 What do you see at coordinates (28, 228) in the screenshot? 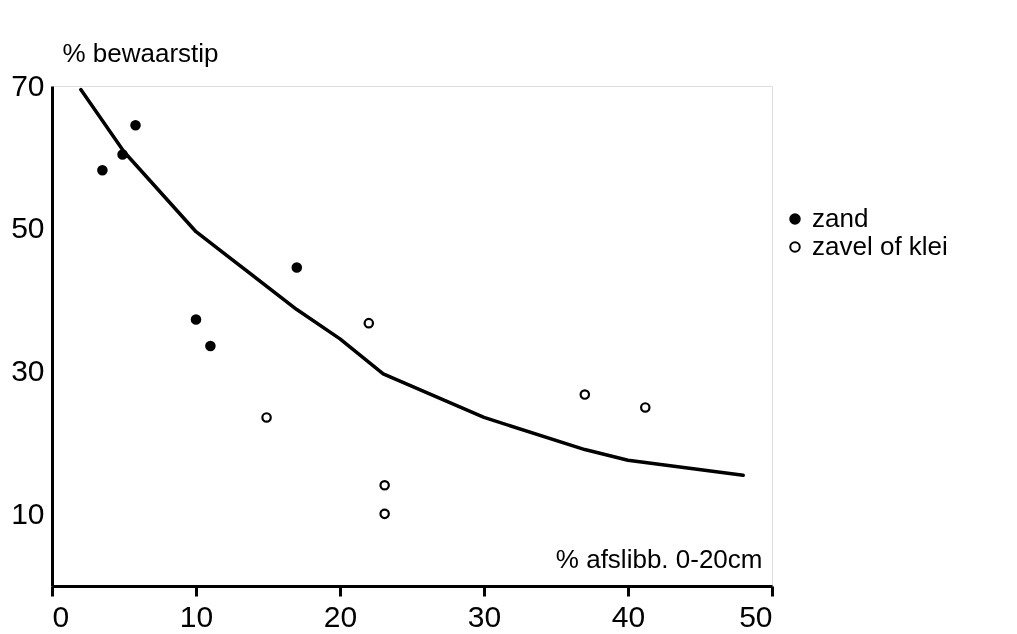
I see `y-tick-label: 50` at bounding box center [28, 228].